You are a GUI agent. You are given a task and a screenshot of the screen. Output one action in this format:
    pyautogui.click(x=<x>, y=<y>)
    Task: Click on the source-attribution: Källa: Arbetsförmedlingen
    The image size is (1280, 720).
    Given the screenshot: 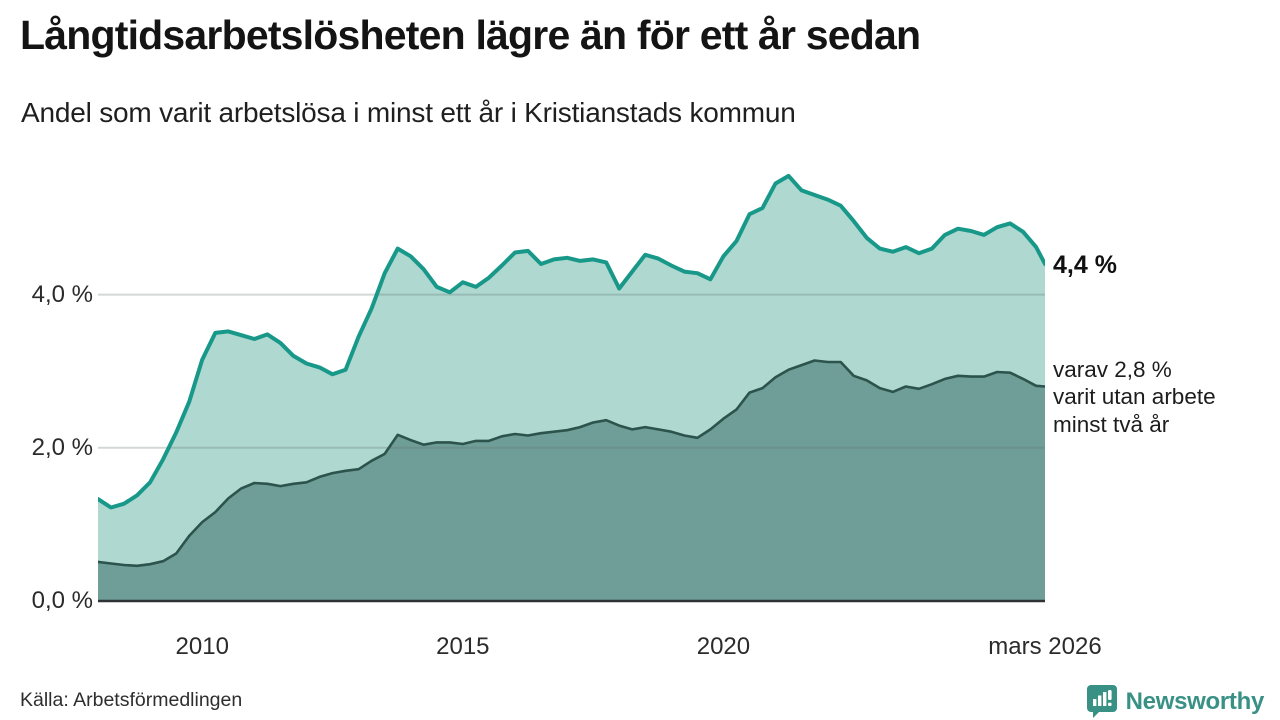 What is the action you would take?
    pyautogui.click(x=131, y=700)
    